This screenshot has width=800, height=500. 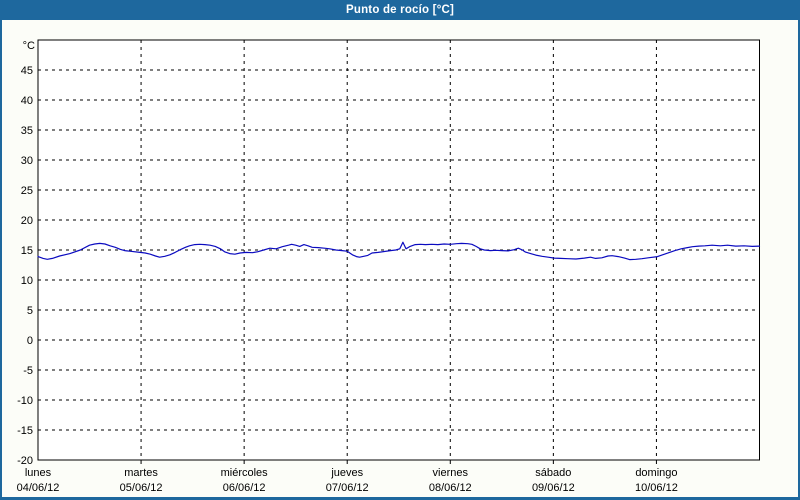 I want to click on y-axis-tick-label: -10, so click(x=25, y=401).